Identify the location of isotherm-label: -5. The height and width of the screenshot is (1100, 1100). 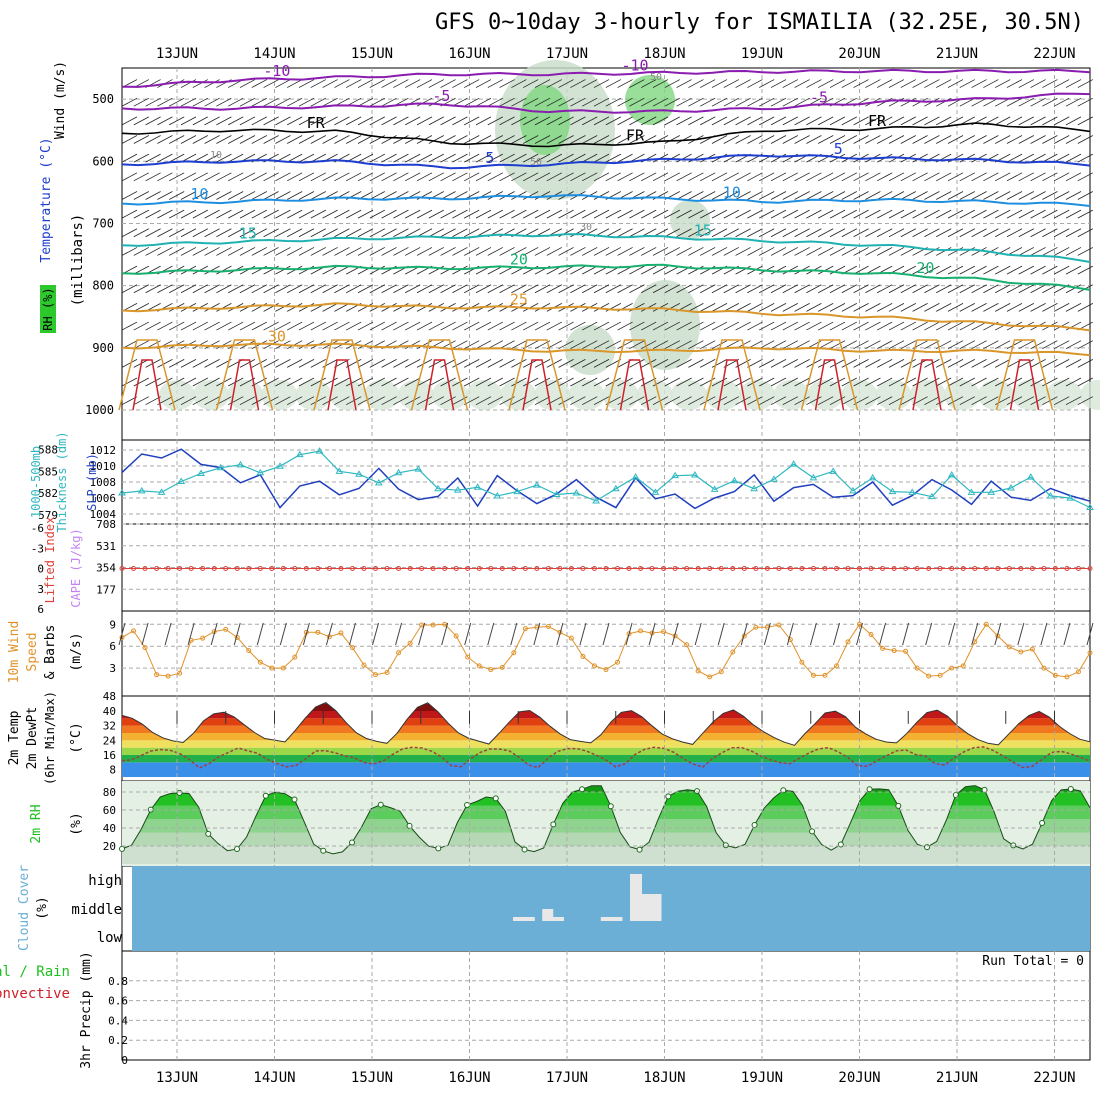
(819, 97).